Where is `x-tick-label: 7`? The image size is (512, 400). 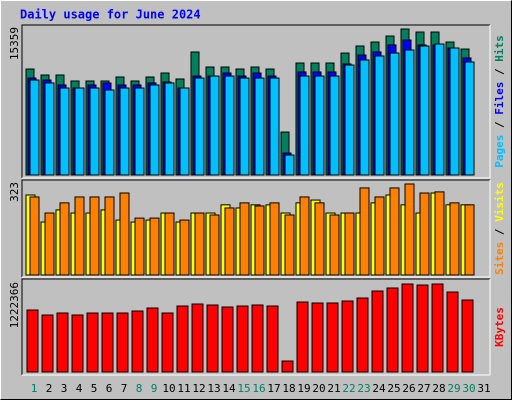
x-tick-label: 7 is located at coordinates (124, 388).